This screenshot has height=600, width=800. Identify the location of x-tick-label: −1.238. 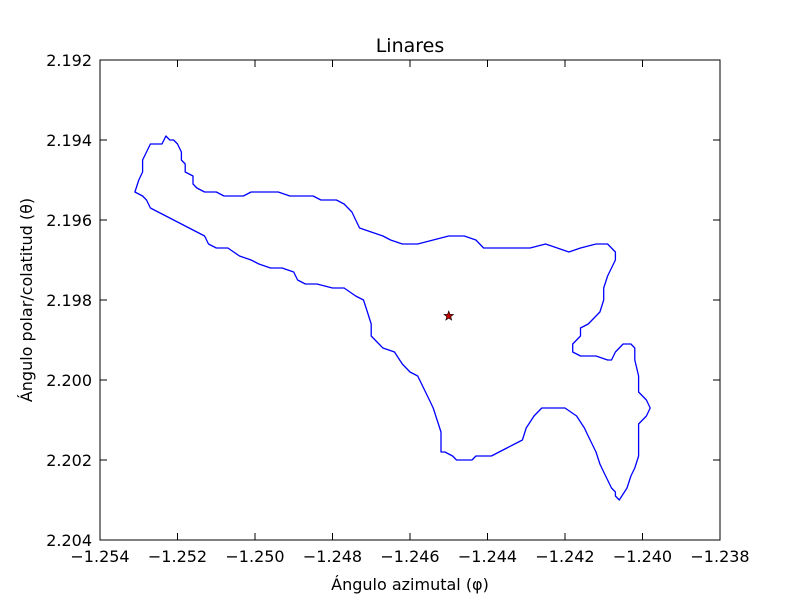
(719, 556).